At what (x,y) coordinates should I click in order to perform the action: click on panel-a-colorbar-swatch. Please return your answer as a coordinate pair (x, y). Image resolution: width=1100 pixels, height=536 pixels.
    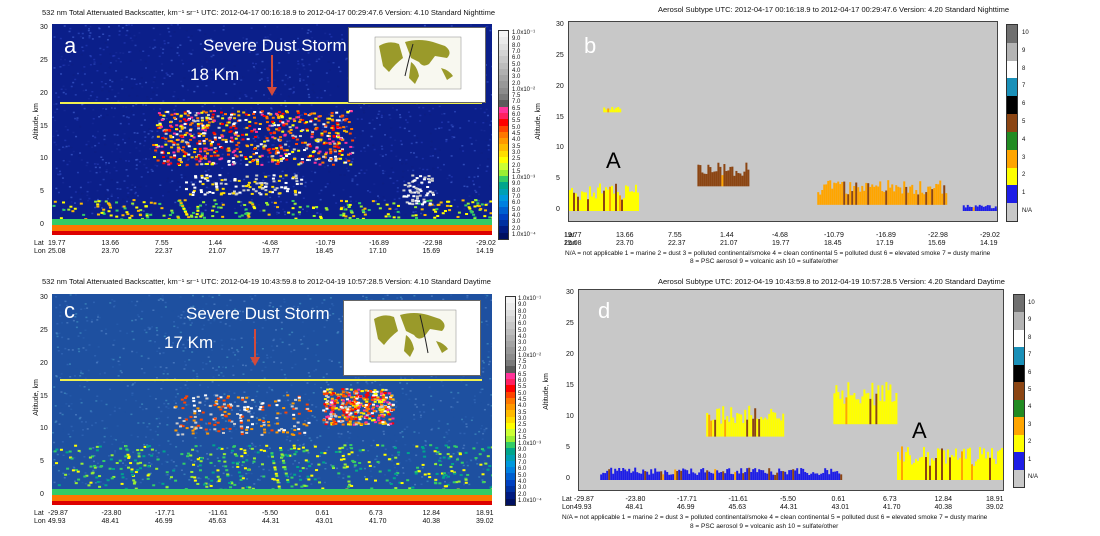
    Looking at the image, I should click on (503, 211).